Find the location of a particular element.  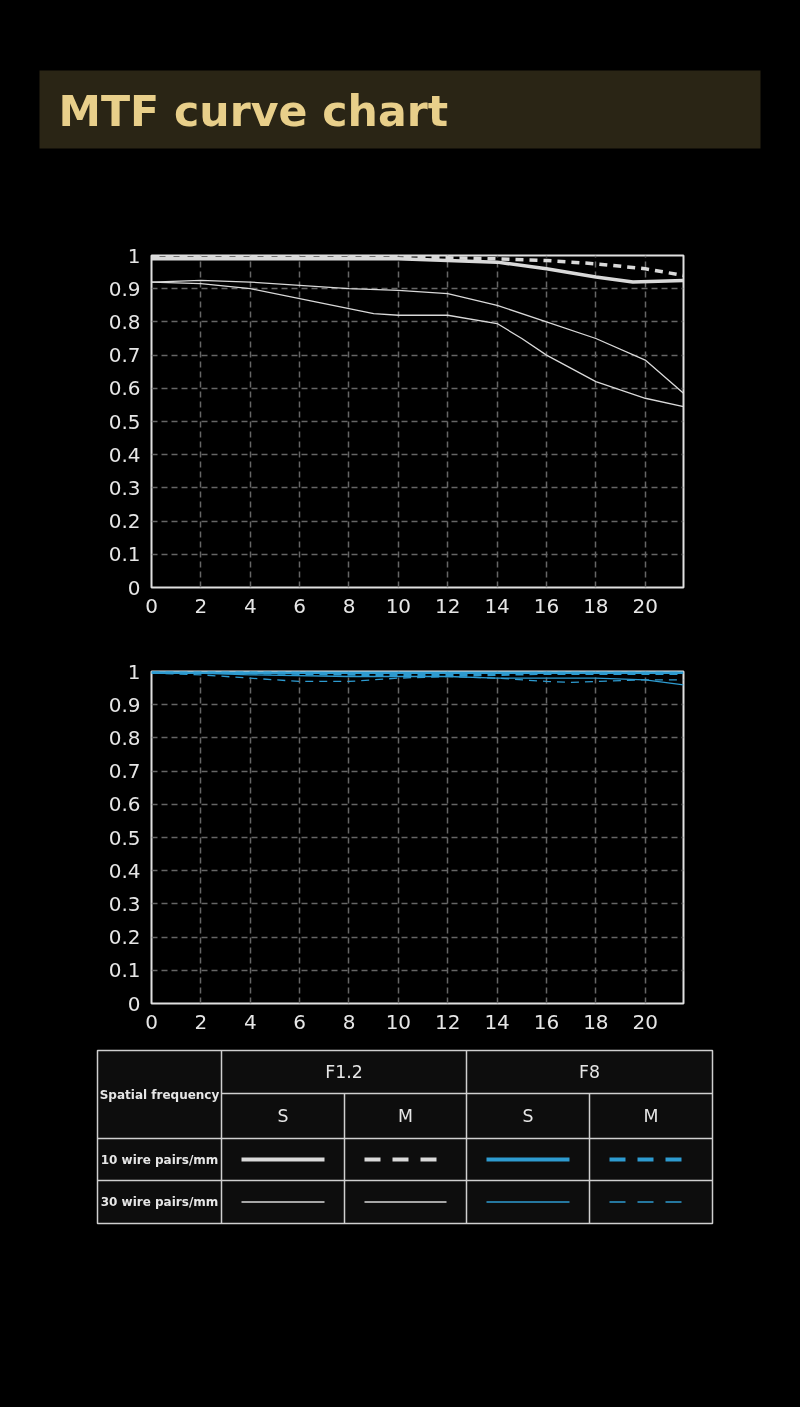

text: F1.2 is located at coordinates (344, 1072).